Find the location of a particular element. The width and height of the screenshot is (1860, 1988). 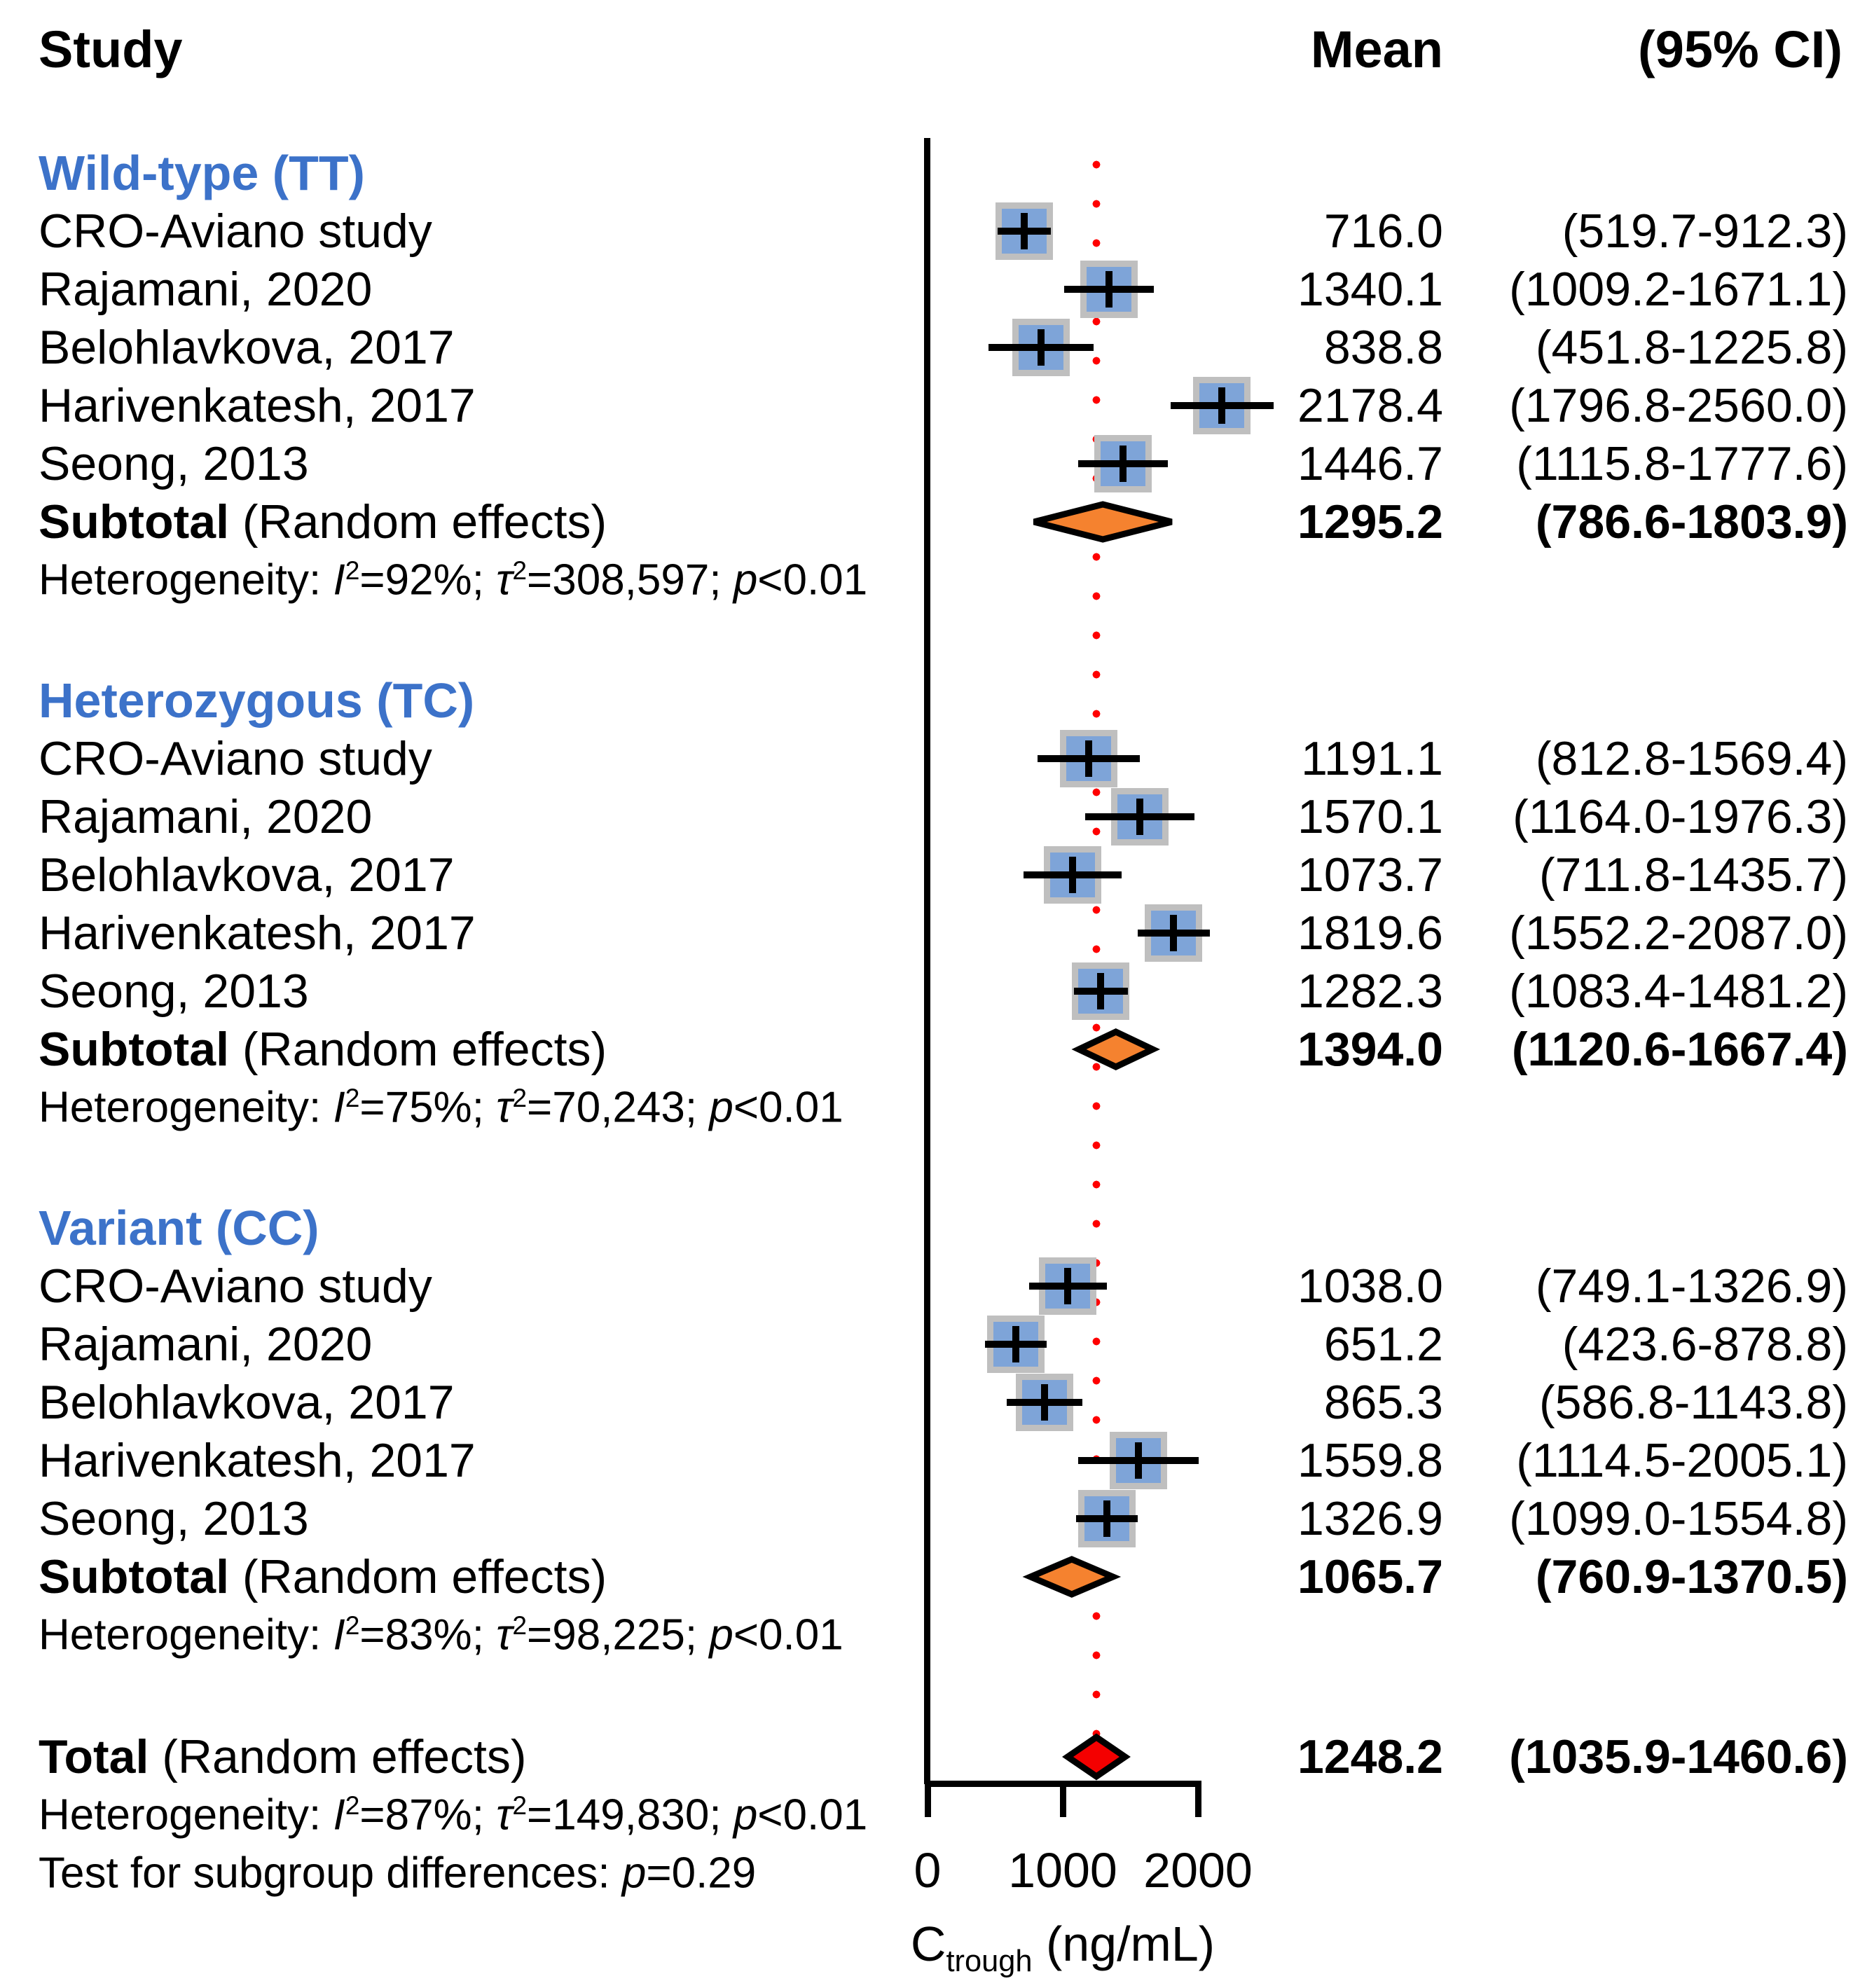

ci-value: (1083.4-1481.2) is located at coordinates (1678, 991).